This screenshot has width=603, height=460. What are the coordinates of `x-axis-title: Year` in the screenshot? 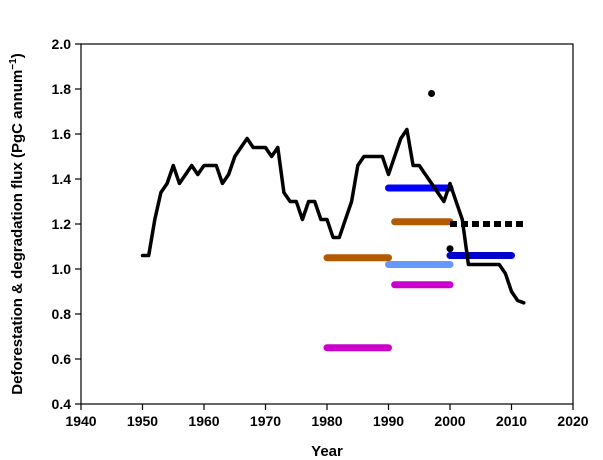 It's located at (327, 451).